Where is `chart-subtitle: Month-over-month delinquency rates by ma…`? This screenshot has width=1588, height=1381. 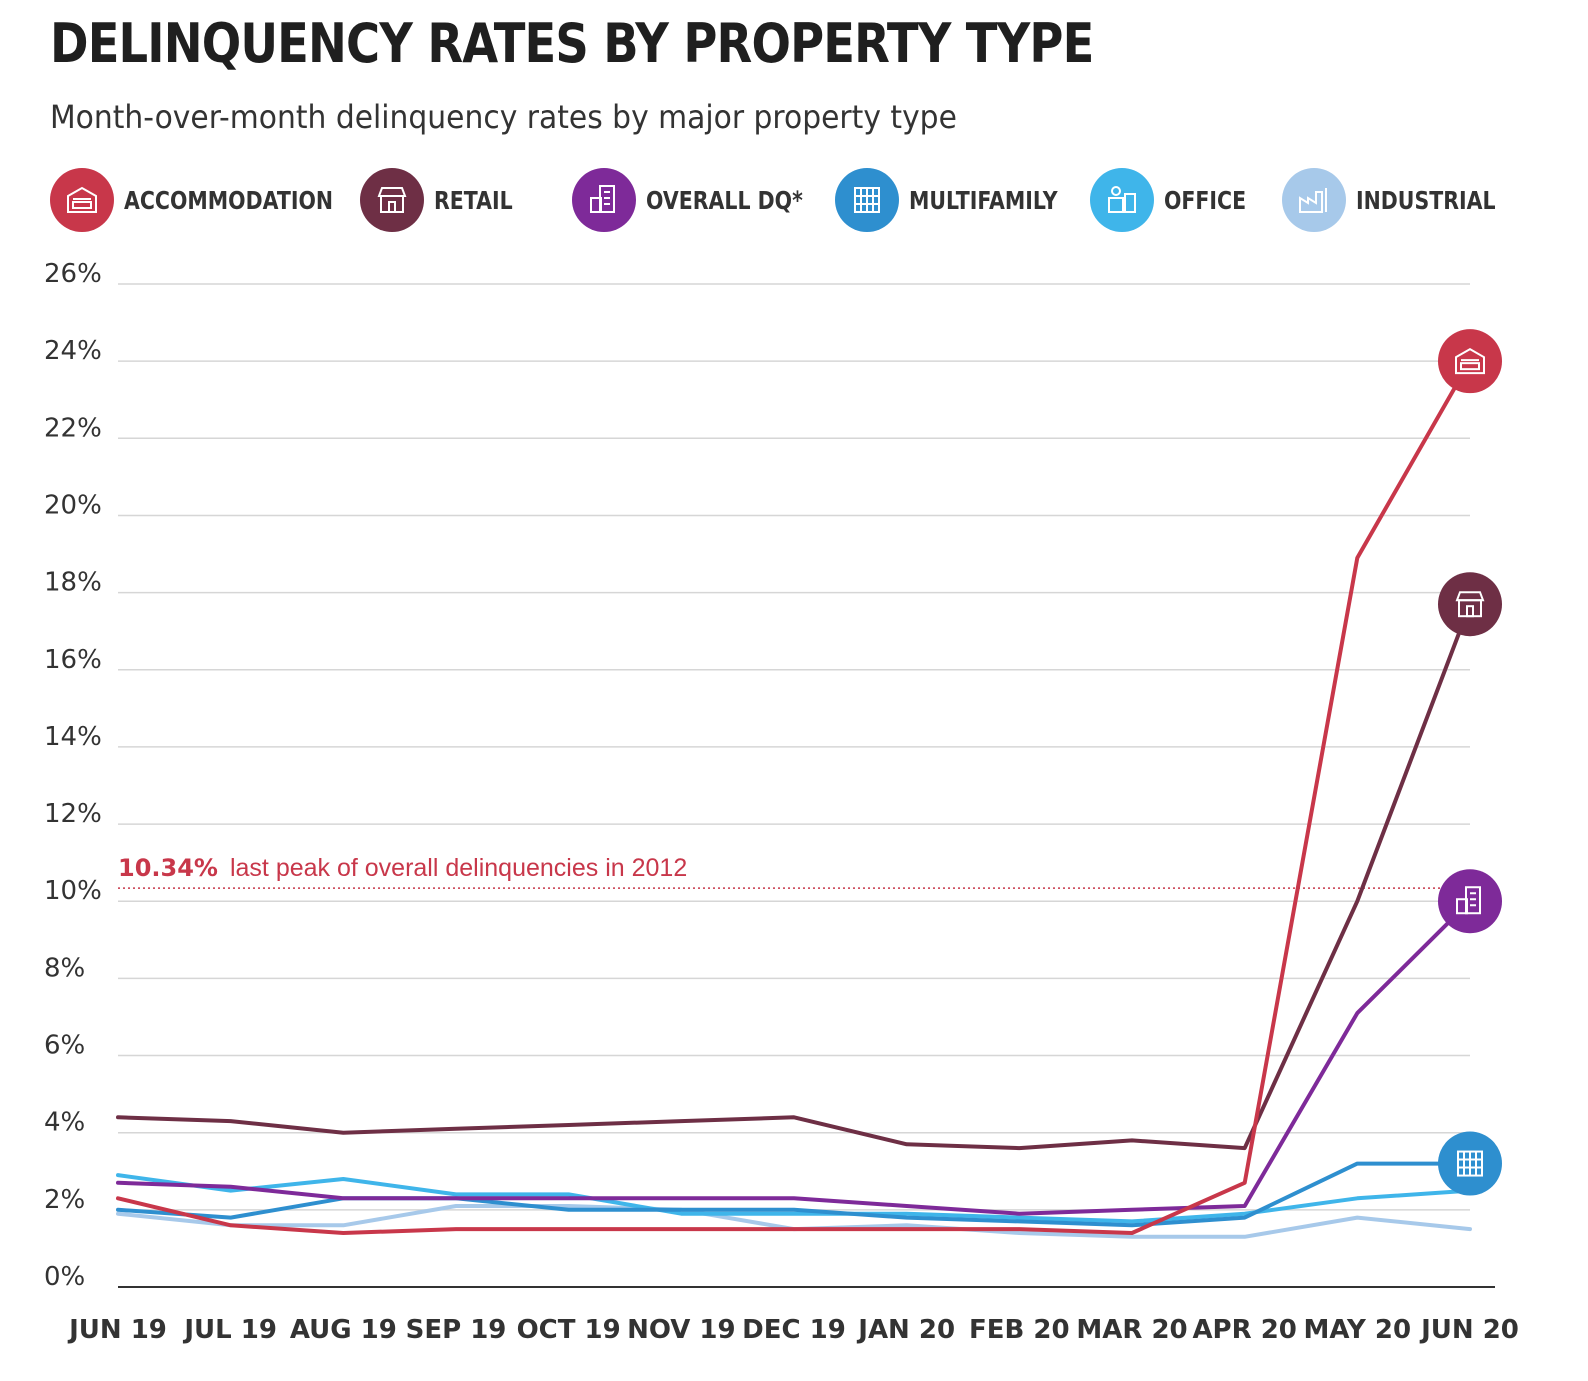
chart-subtitle: Month-over-month delinquency rates by ma… is located at coordinates (503, 117).